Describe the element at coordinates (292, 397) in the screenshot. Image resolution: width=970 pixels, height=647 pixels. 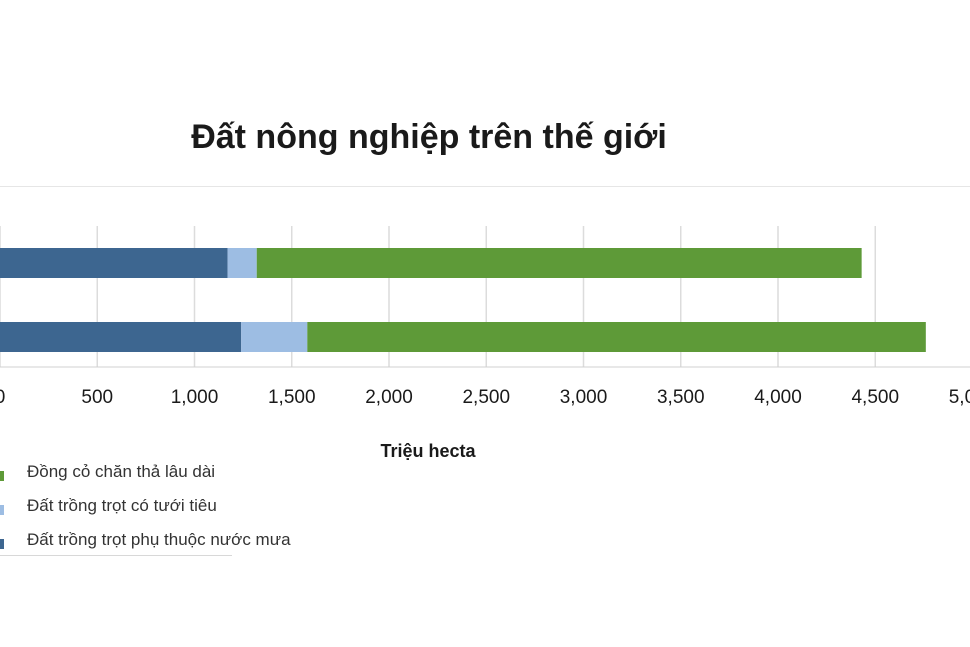
I see `x-tick-label: 1,500` at that location.